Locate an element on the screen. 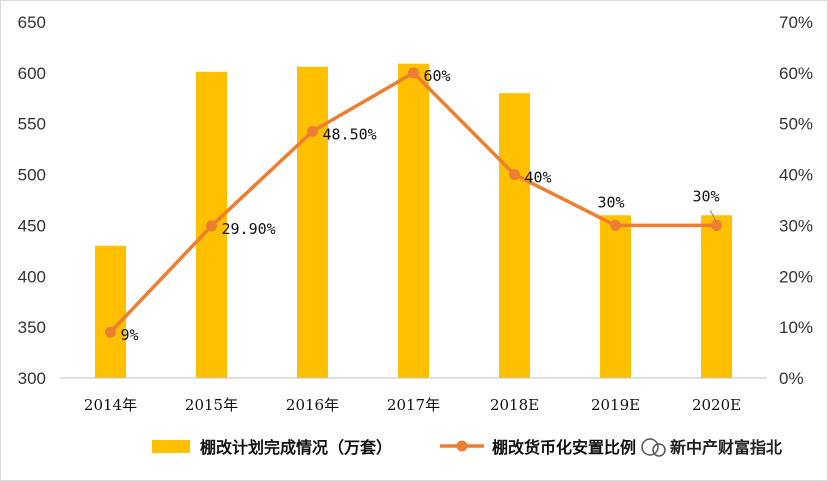 Image resolution: width=828 pixels, height=481 pixels. y-left-tick-label: 500 is located at coordinates (32, 175).